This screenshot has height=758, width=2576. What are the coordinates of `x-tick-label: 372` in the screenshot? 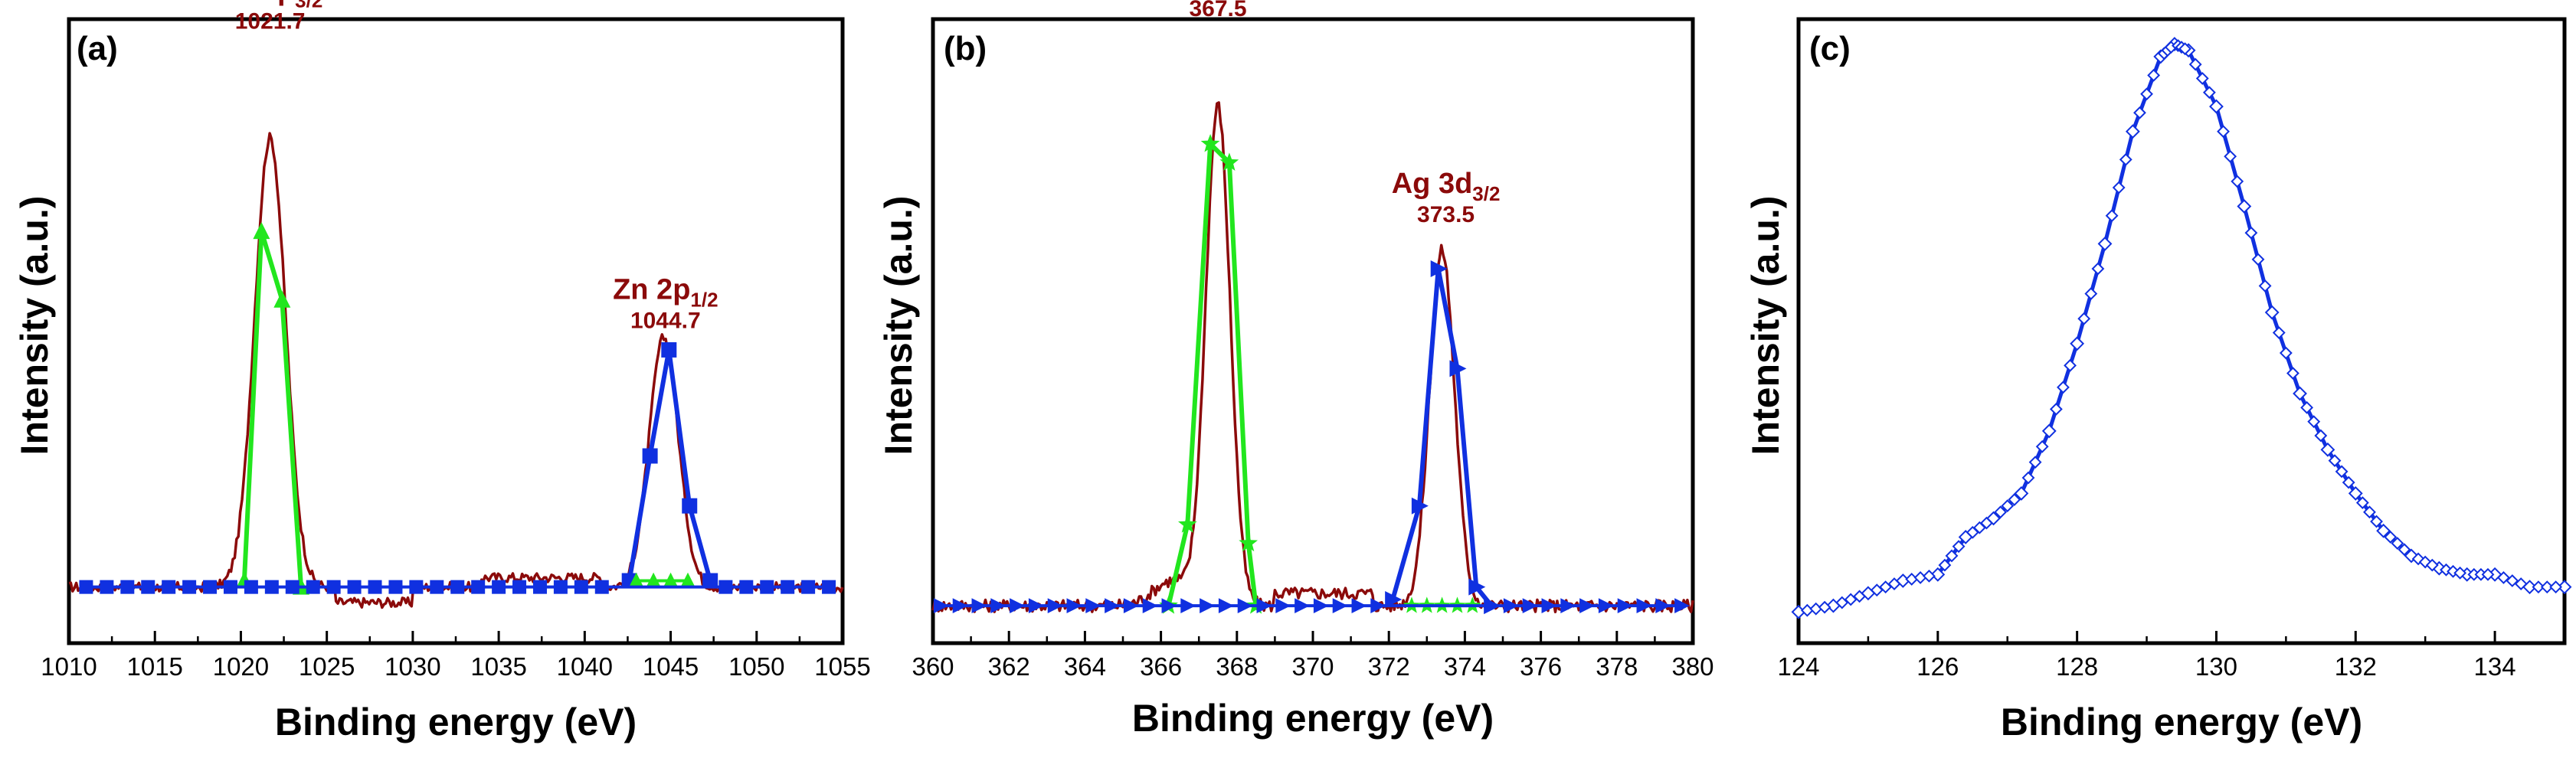 It's located at (1389, 667).